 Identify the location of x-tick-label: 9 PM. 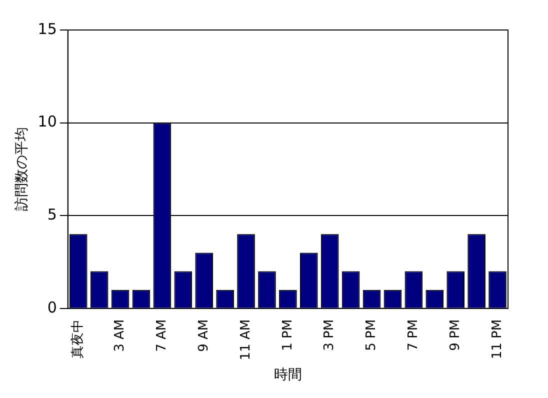
(455, 335).